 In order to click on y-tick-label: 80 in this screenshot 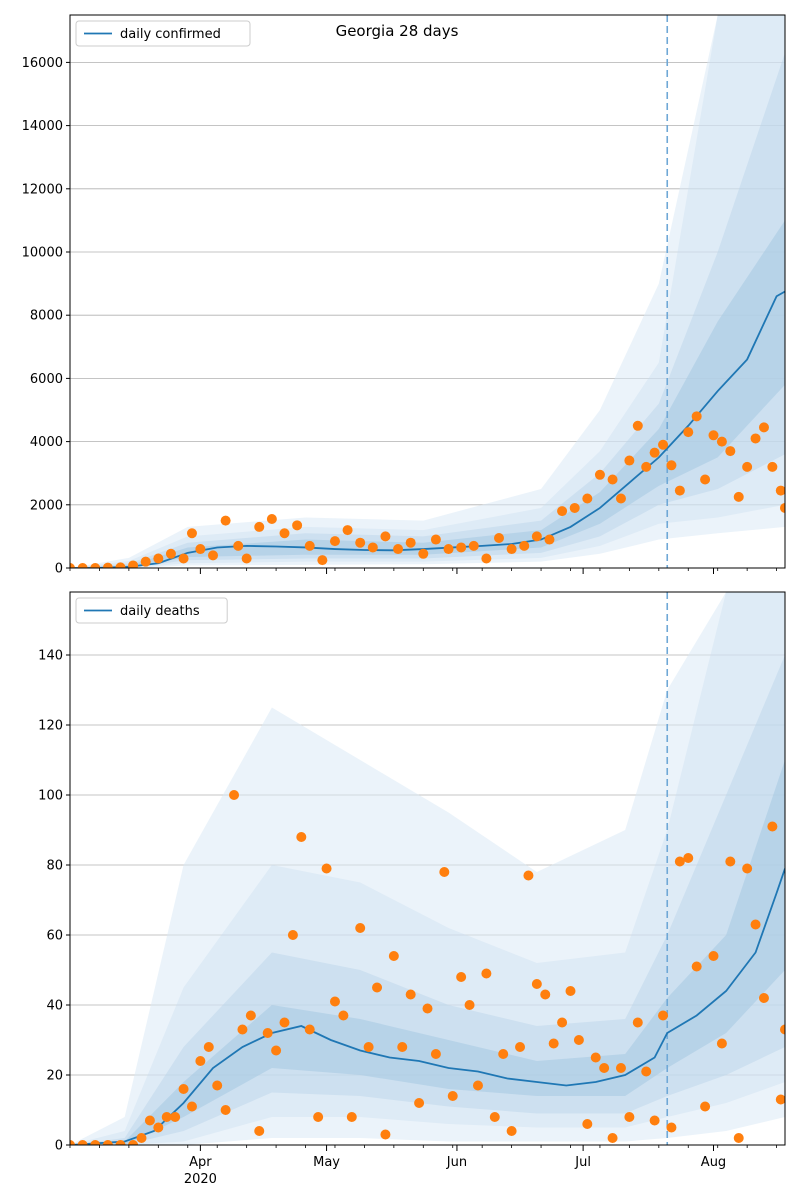, I will do `click(54, 866)`.